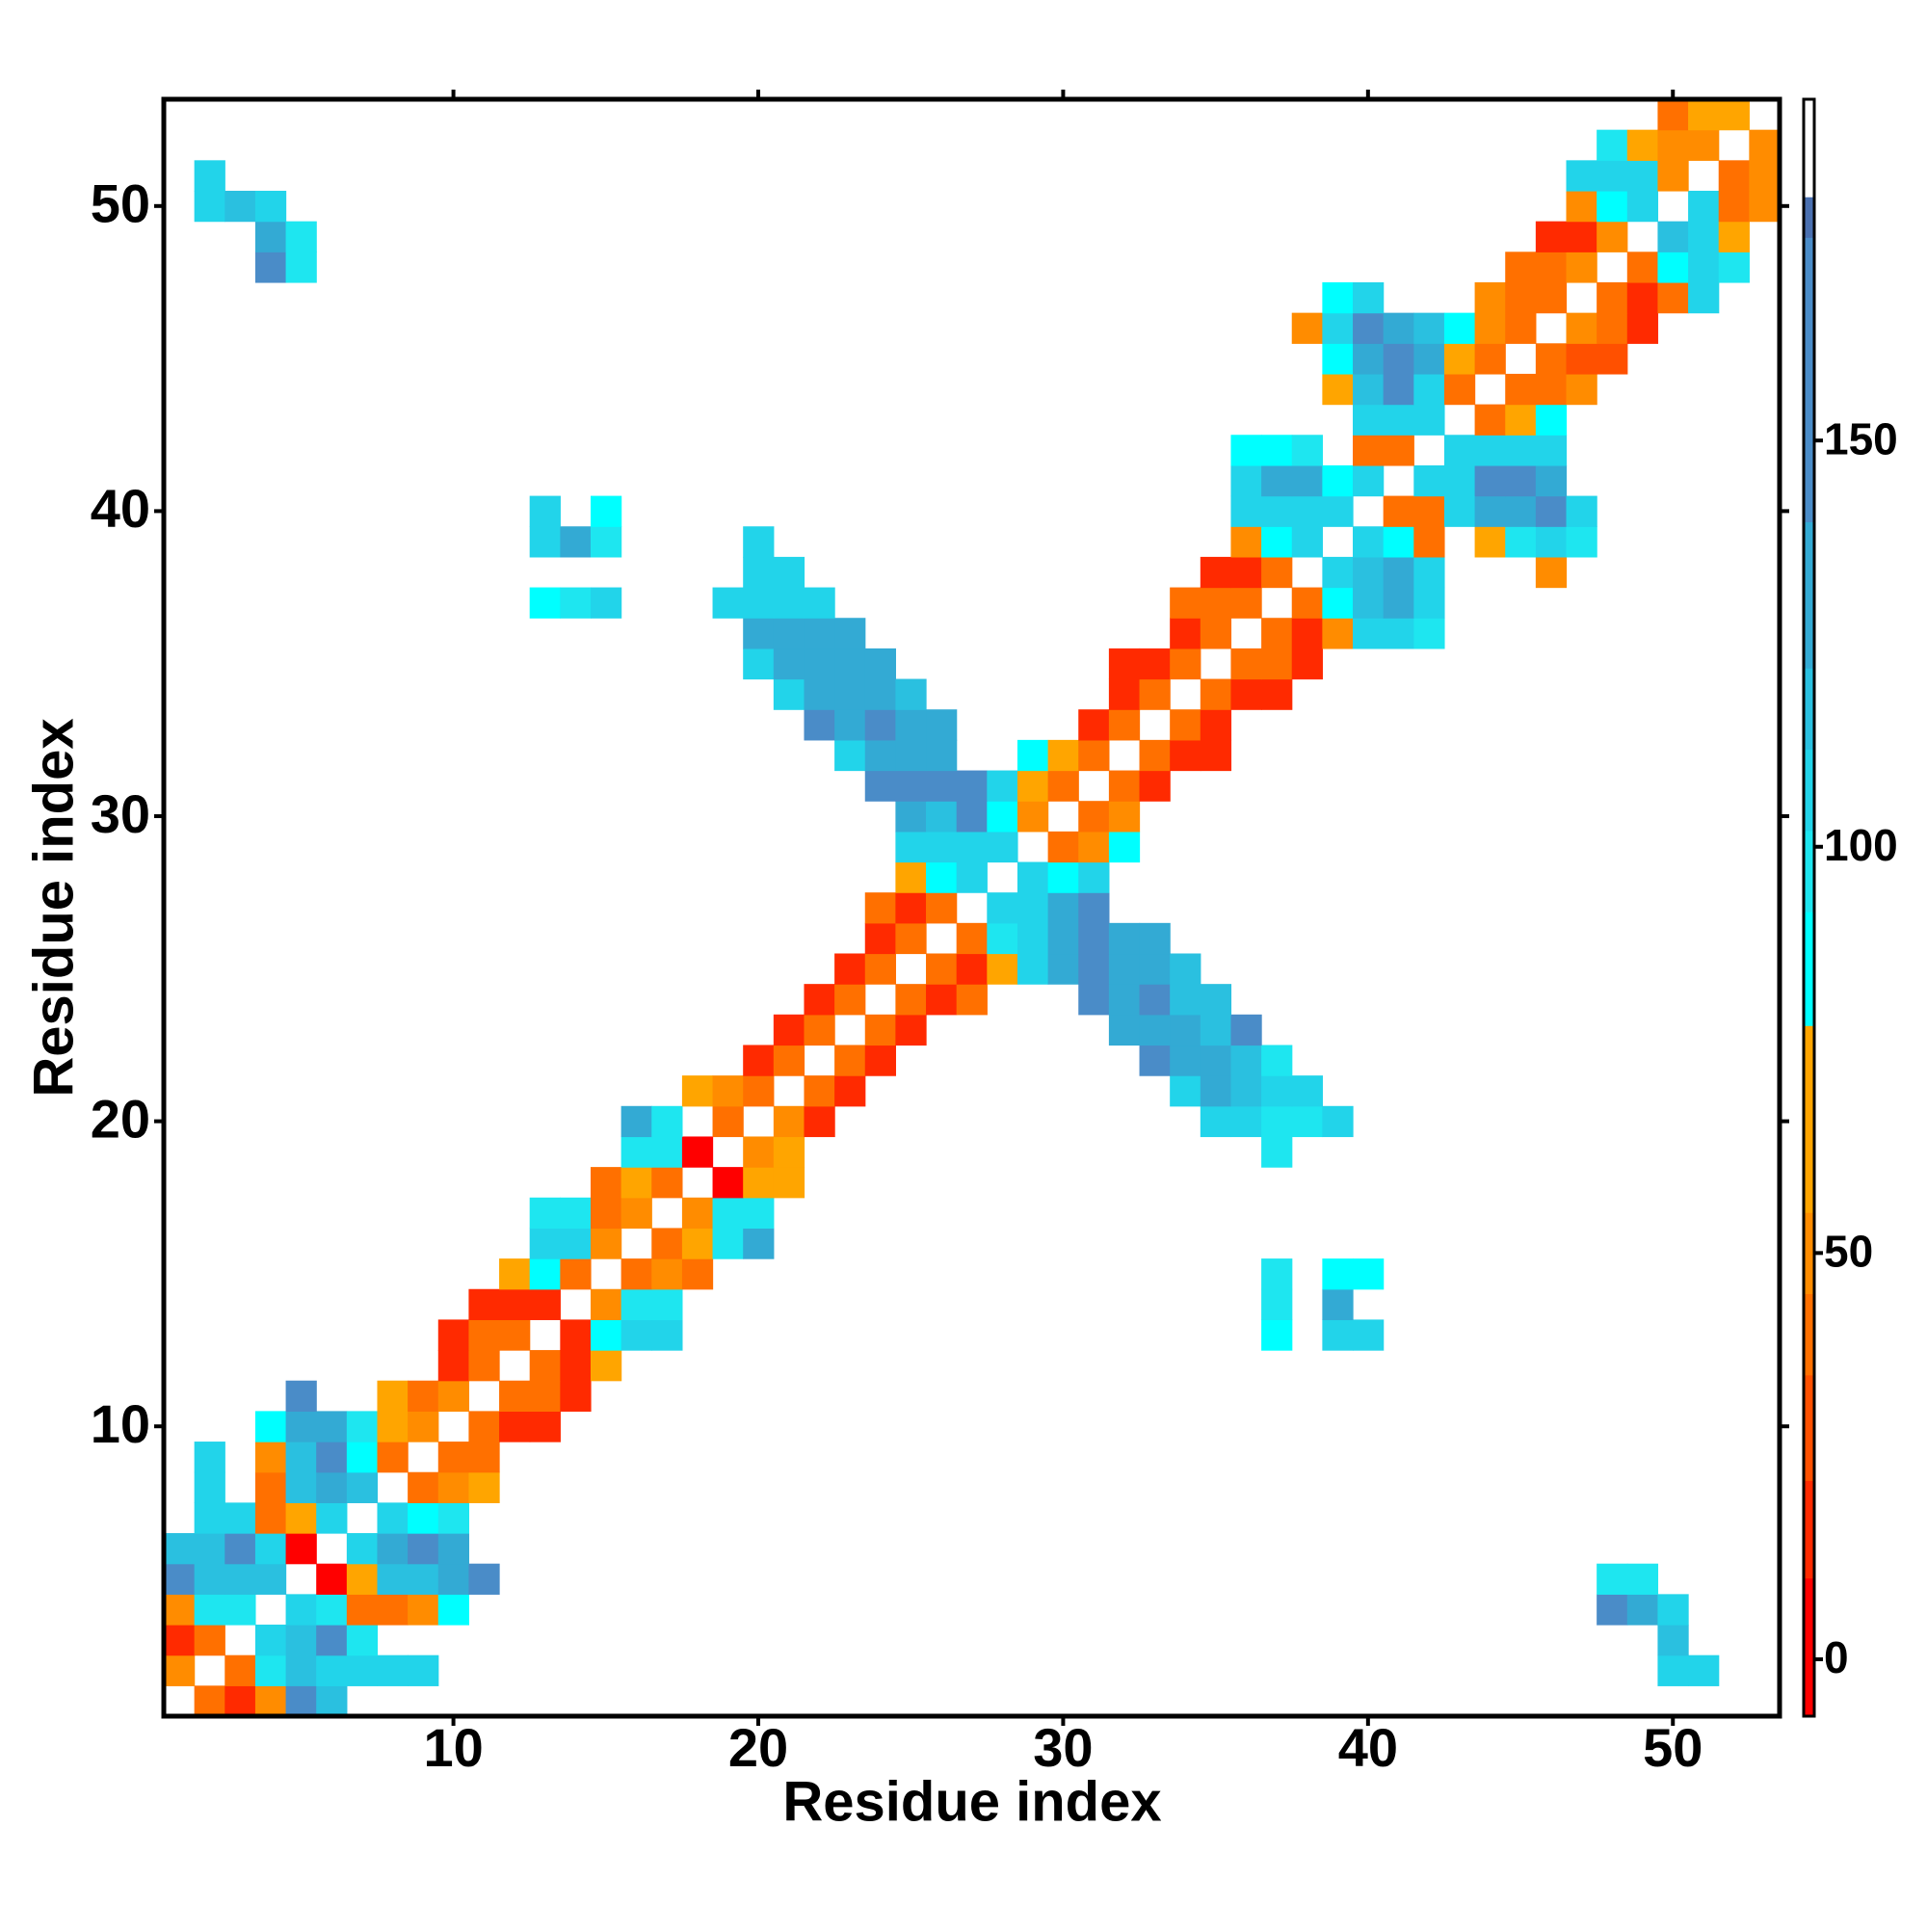 This screenshot has height=1932, width=1927. Describe the element at coordinates (1368, 1747) in the screenshot. I see `x-tick-label: 40` at that location.